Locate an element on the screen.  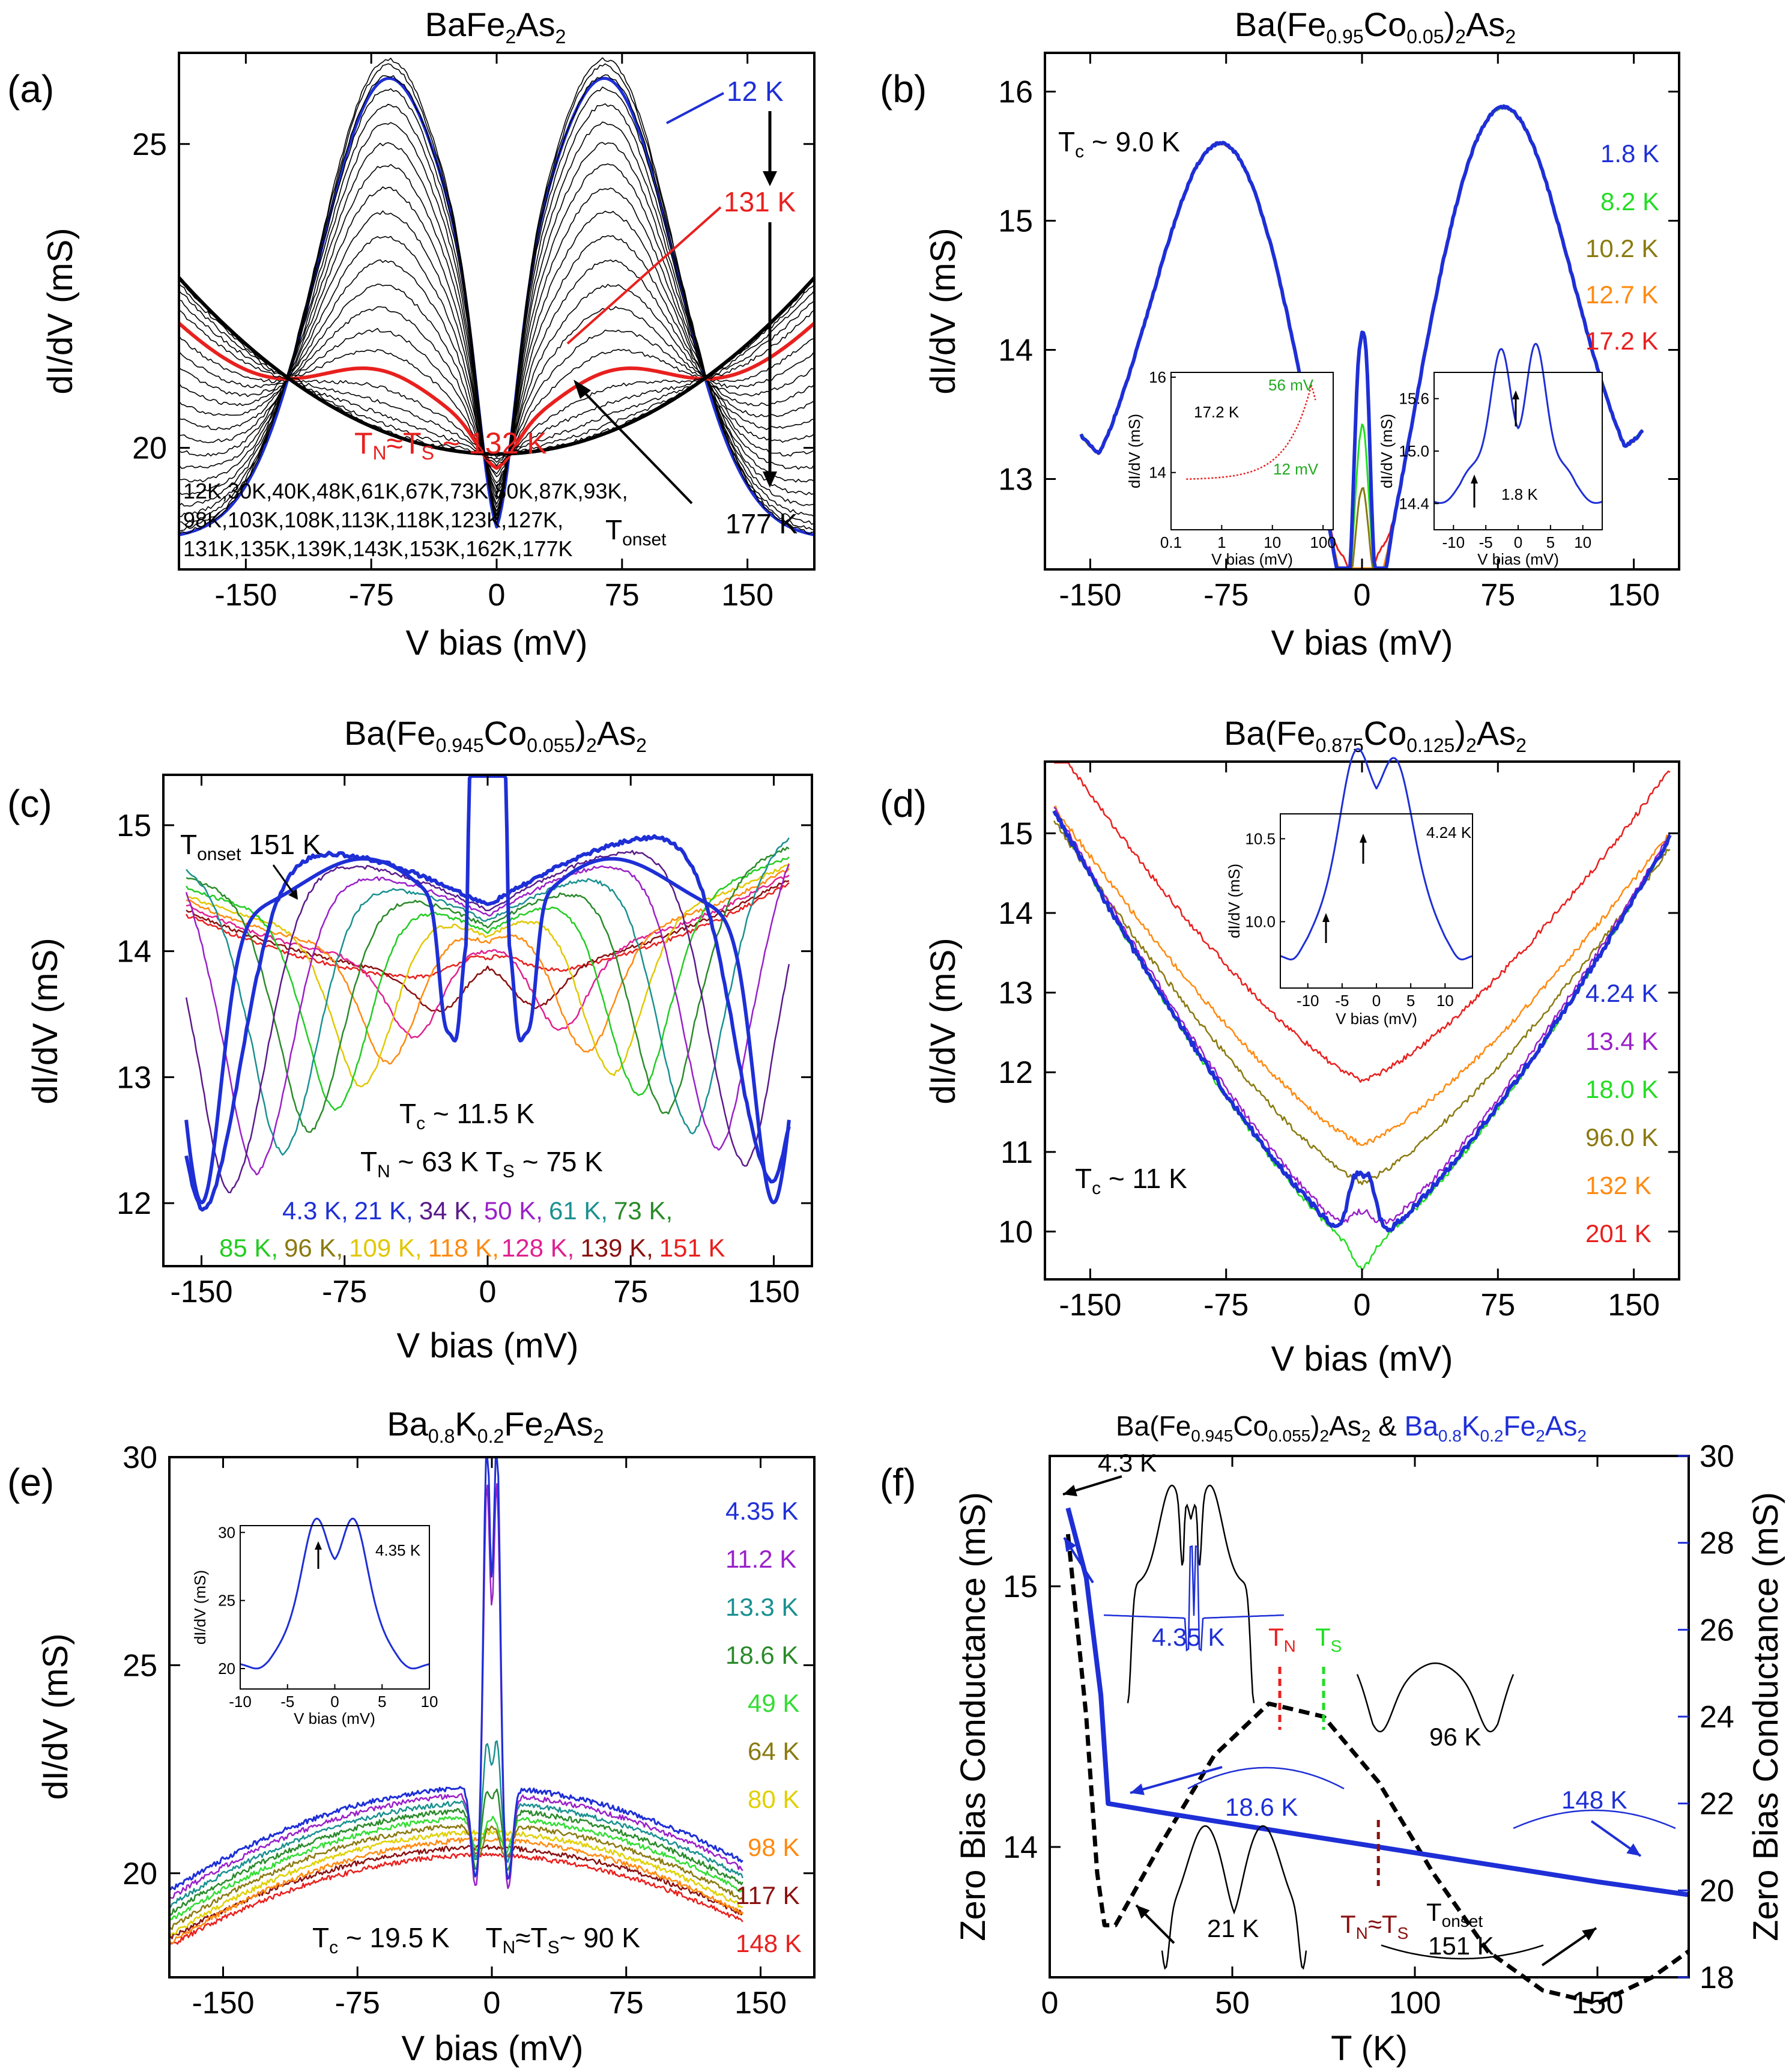
panel-e-legend-3: 13.3 K is located at coordinates (761, 1607).